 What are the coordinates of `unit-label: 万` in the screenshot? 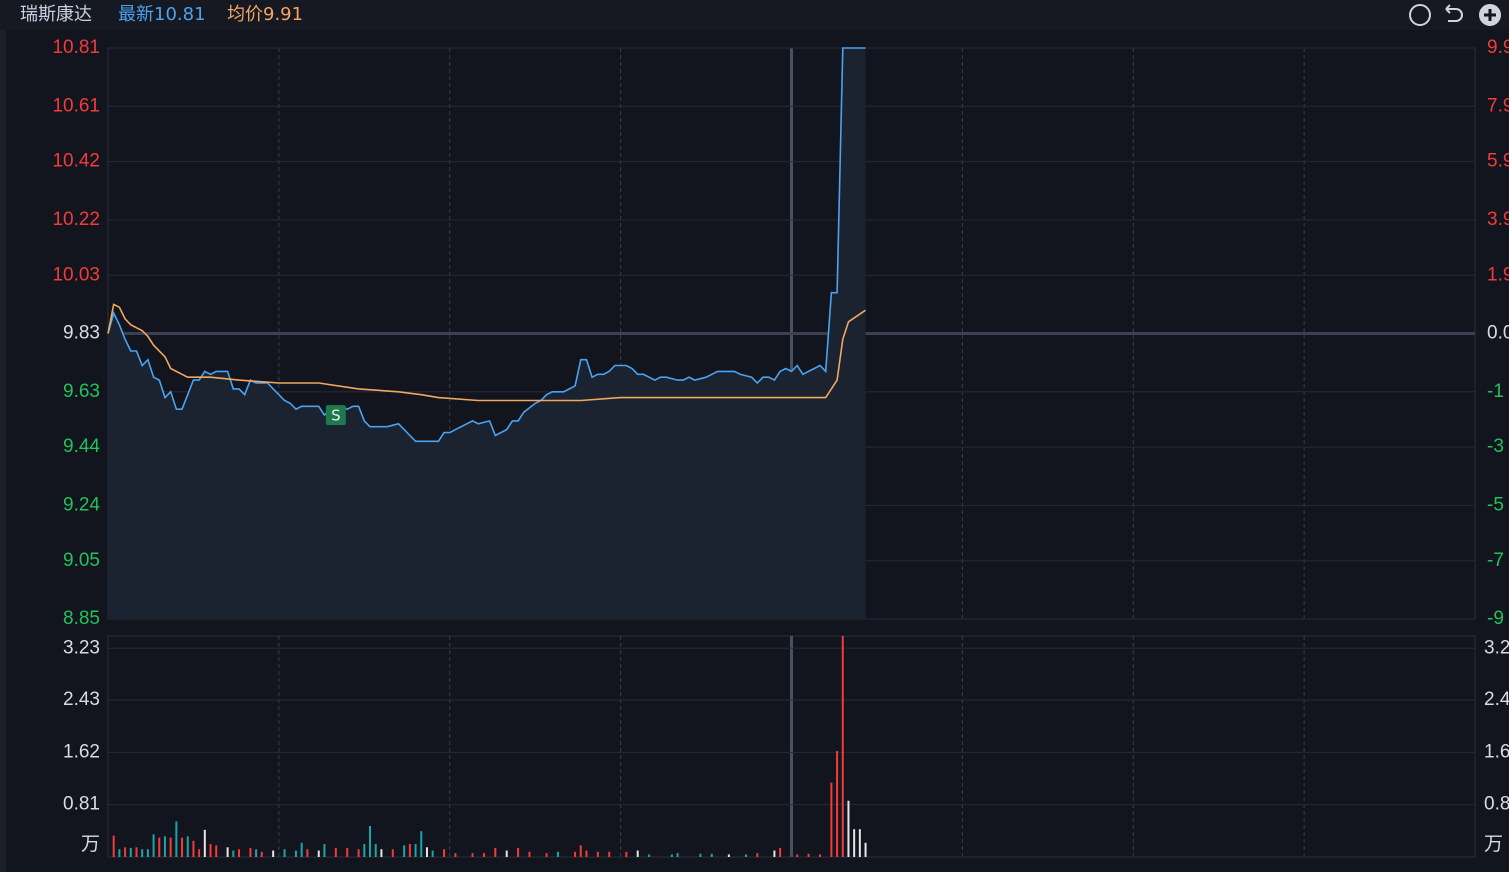 It's located at (90, 844).